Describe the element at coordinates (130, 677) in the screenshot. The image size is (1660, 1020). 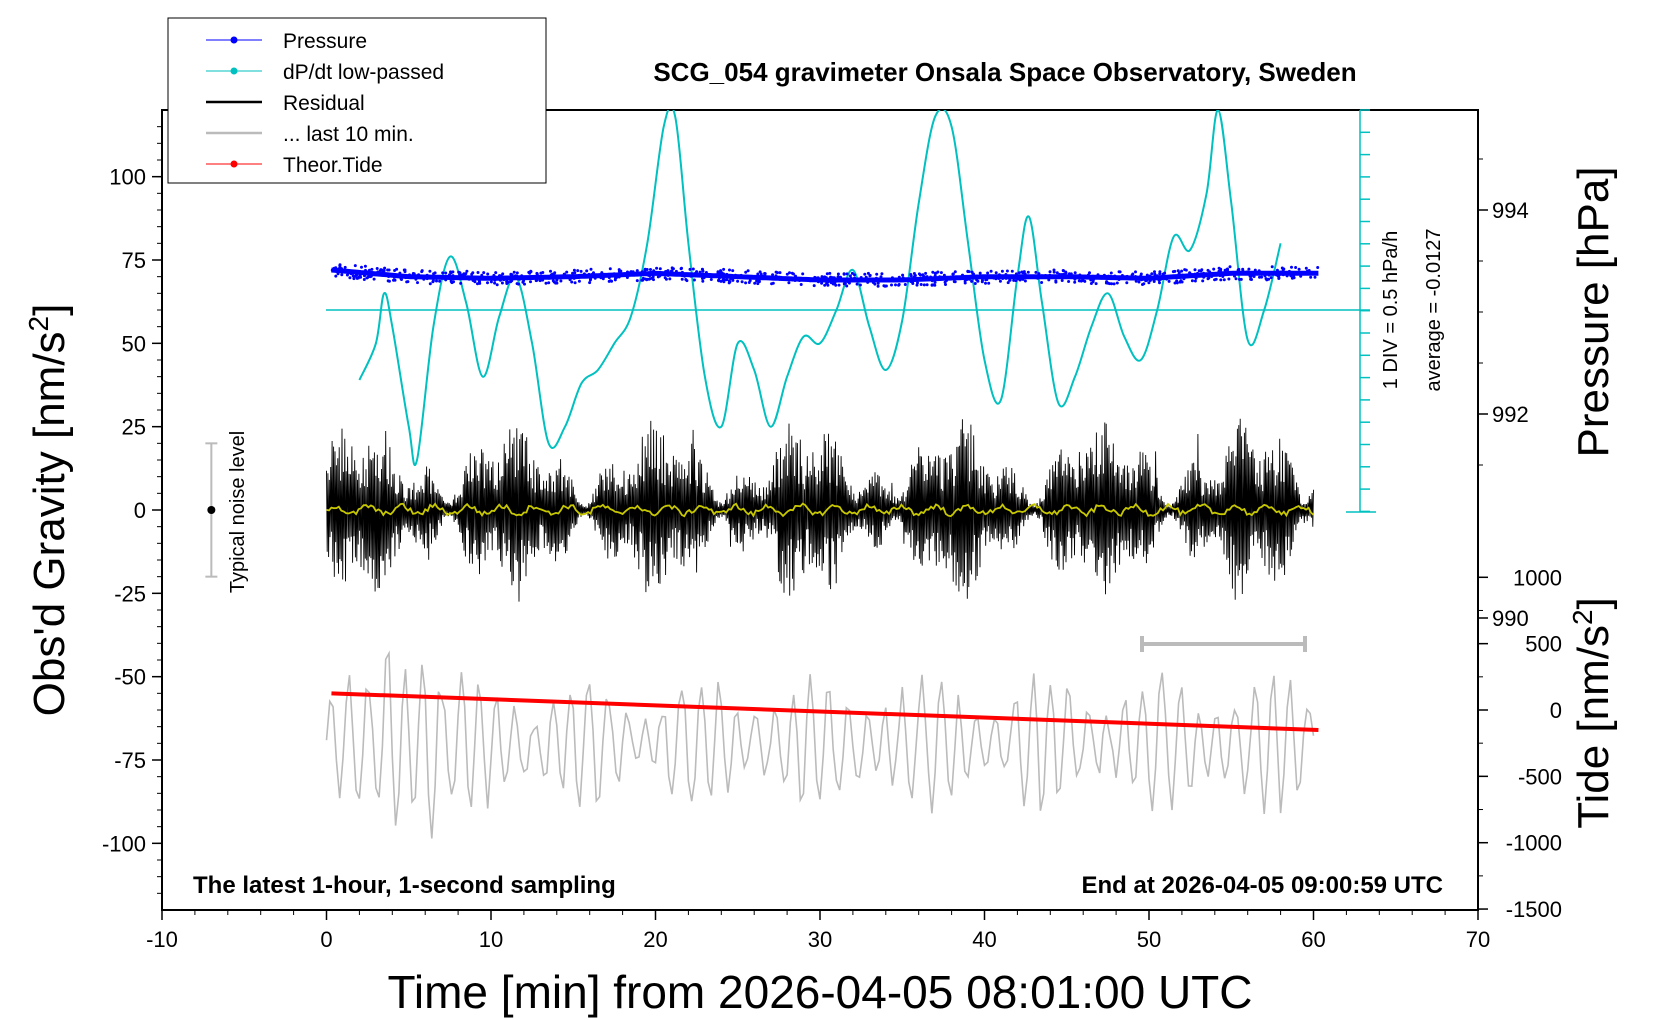
I see `y-tick-label: -50` at that location.